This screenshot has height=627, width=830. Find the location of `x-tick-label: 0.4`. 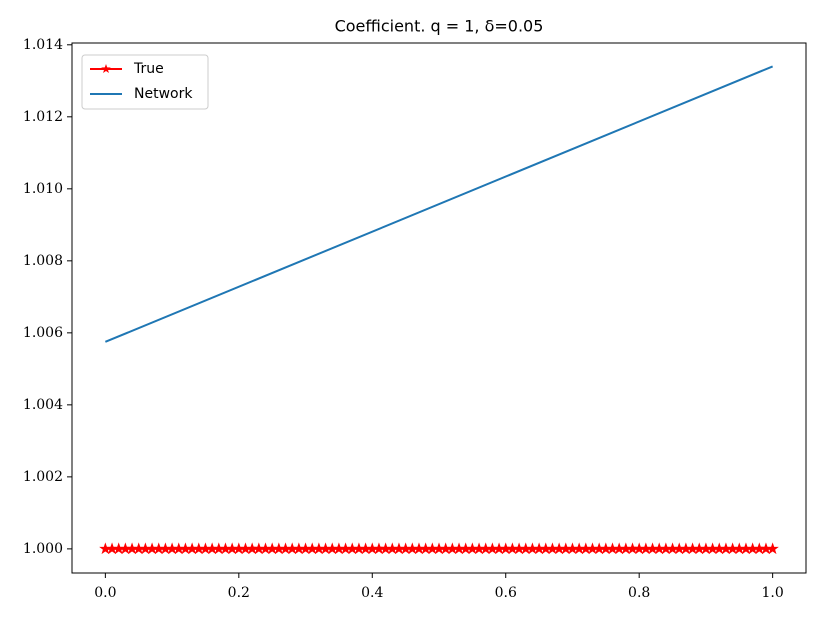

x-tick-label: 0.4 is located at coordinates (372, 593).